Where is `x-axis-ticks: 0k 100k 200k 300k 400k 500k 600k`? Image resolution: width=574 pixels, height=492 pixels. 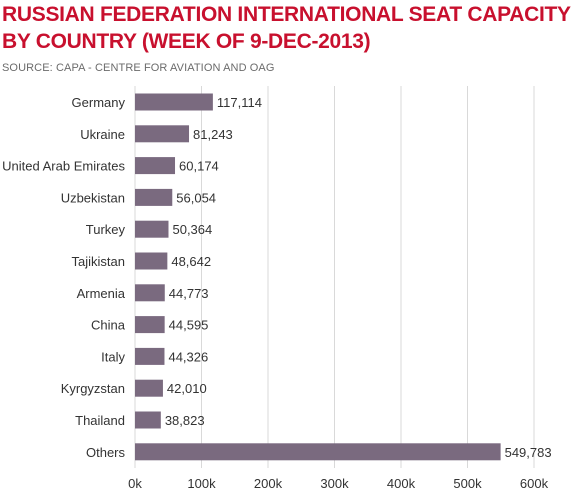
x-axis-ticks: 0k 100k 200k 300k 400k 500k 600k is located at coordinates (338, 483).